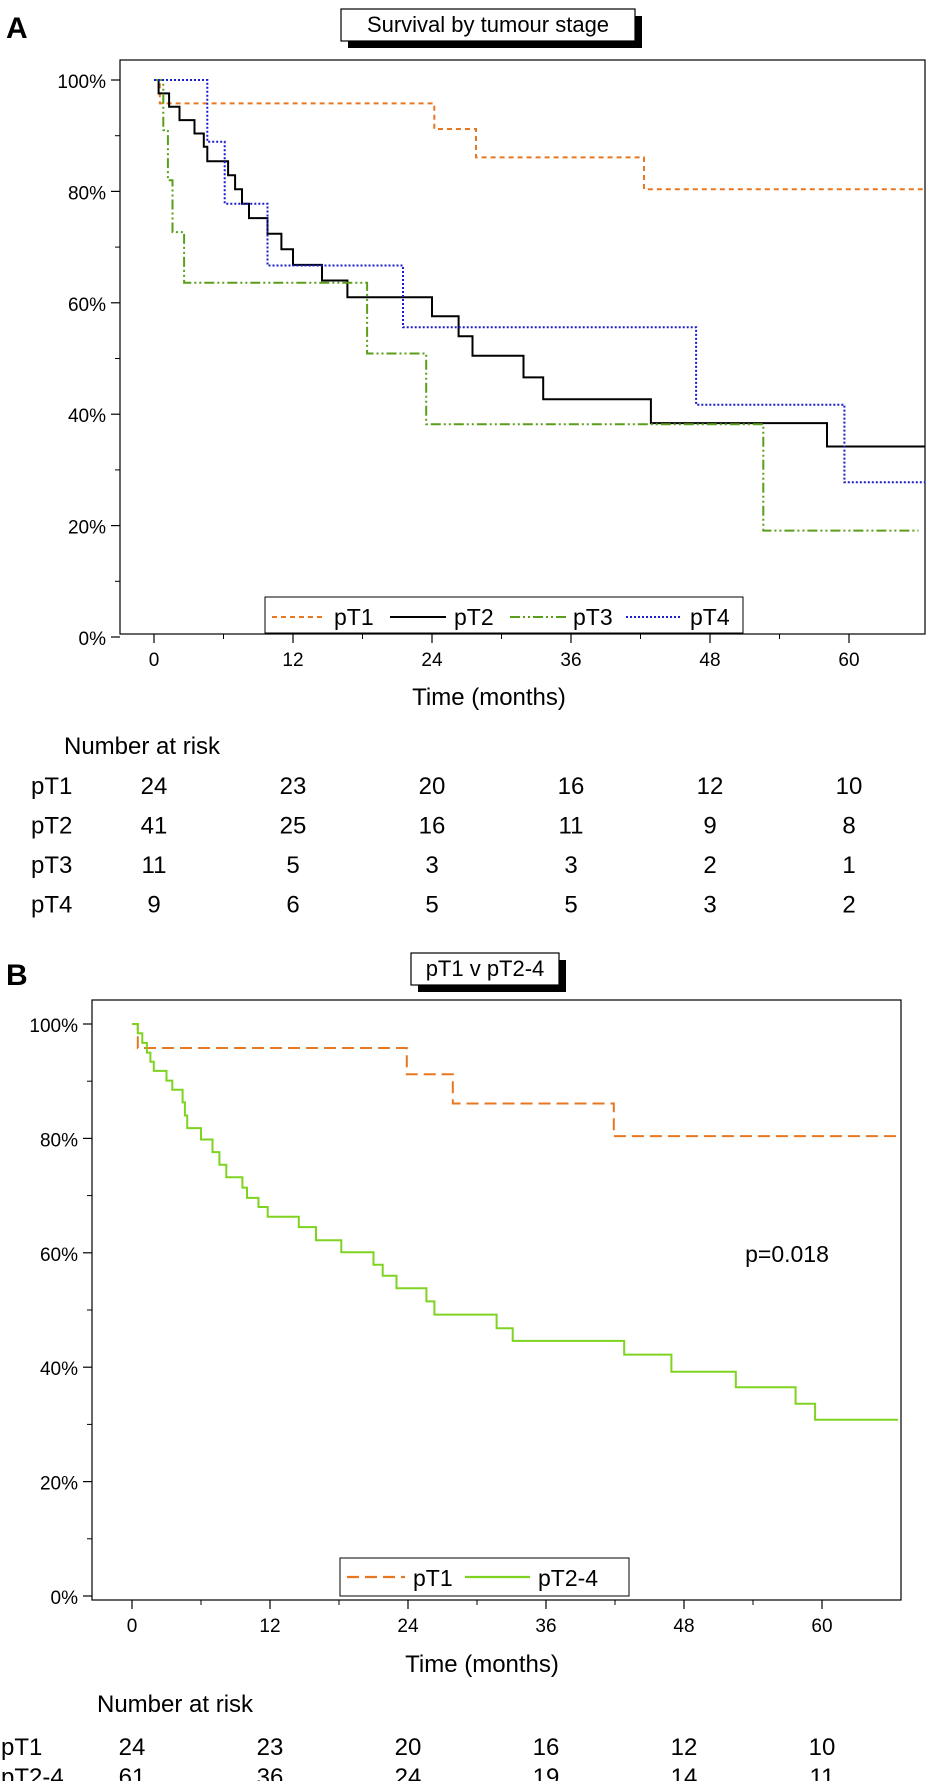  Describe the element at coordinates (132, 1772) in the screenshot. I see `risk-cell: 61` at that location.